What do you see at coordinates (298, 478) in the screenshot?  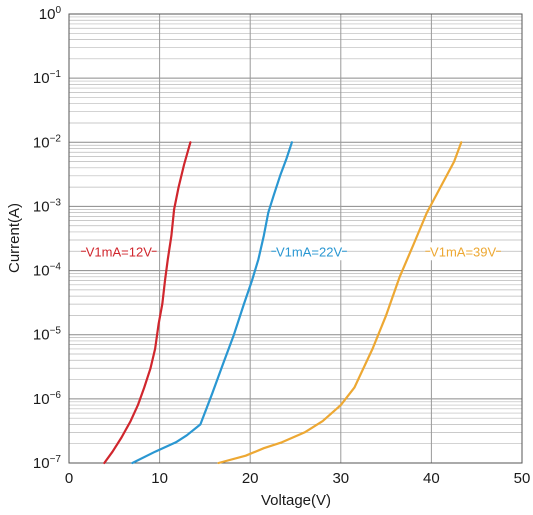 I see `x-axis-ticks: 0 10 20 30 40 50` at bounding box center [298, 478].